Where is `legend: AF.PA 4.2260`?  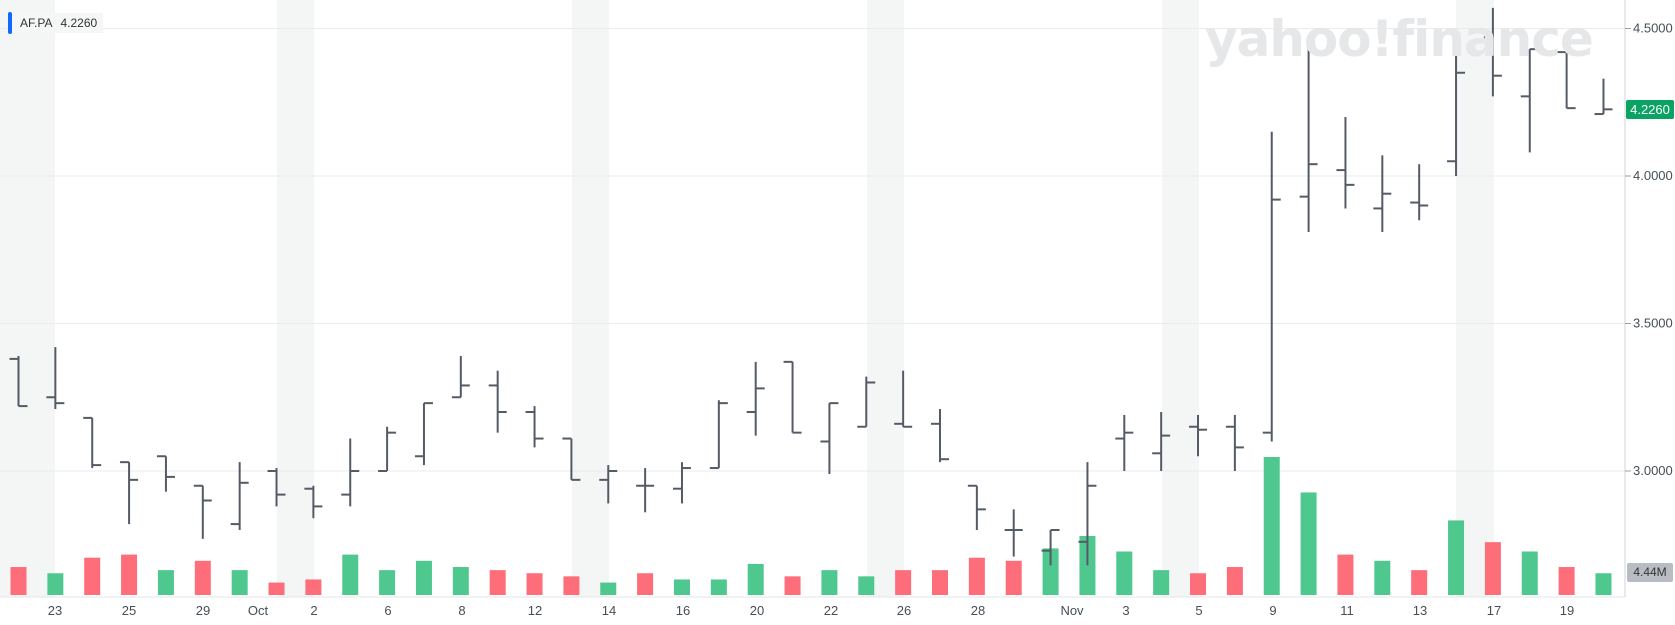
legend: AF.PA 4.2260 is located at coordinates (56, 23).